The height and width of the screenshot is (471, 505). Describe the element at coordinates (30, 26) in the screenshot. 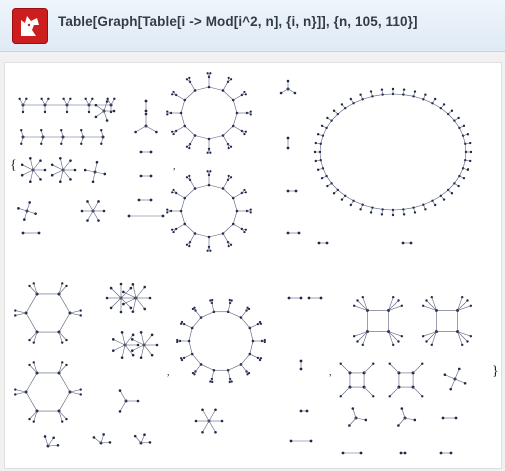

I see `wolfram-logo-icon` at that location.